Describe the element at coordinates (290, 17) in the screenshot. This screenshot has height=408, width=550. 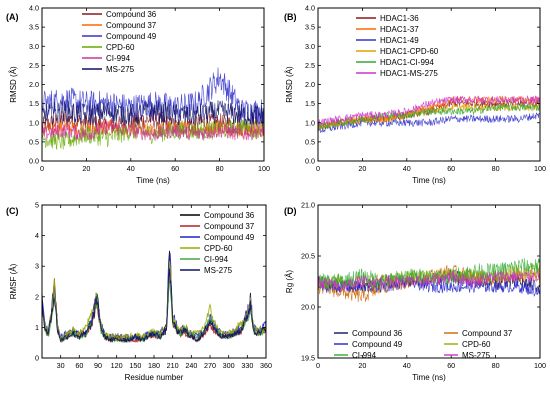
I see `panel-label: (B)` at that location.